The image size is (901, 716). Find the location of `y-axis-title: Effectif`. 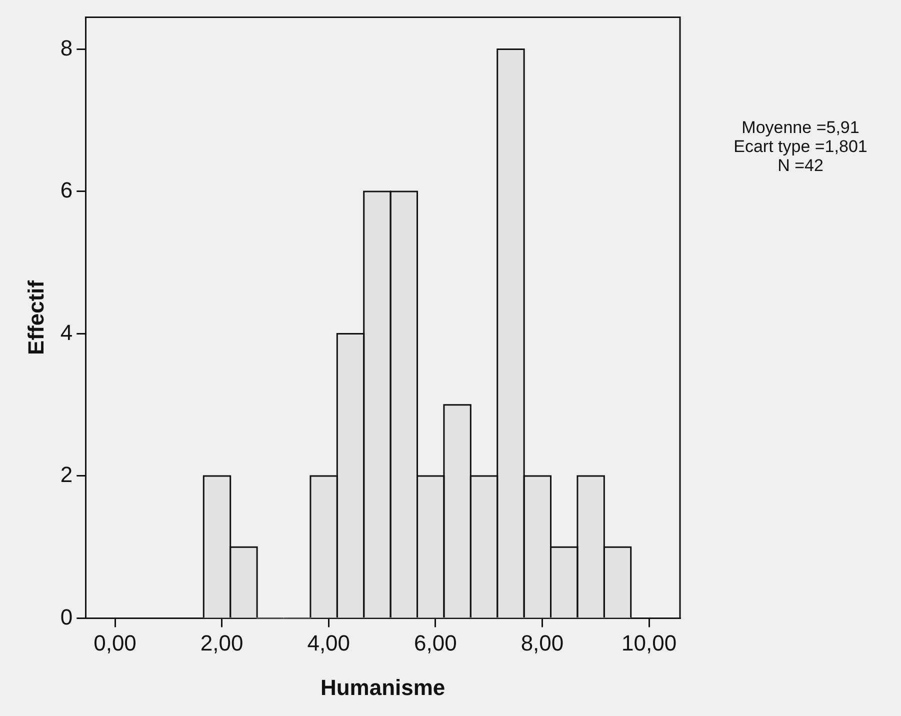

y-axis-title: Effectif is located at coordinates (35, 317).